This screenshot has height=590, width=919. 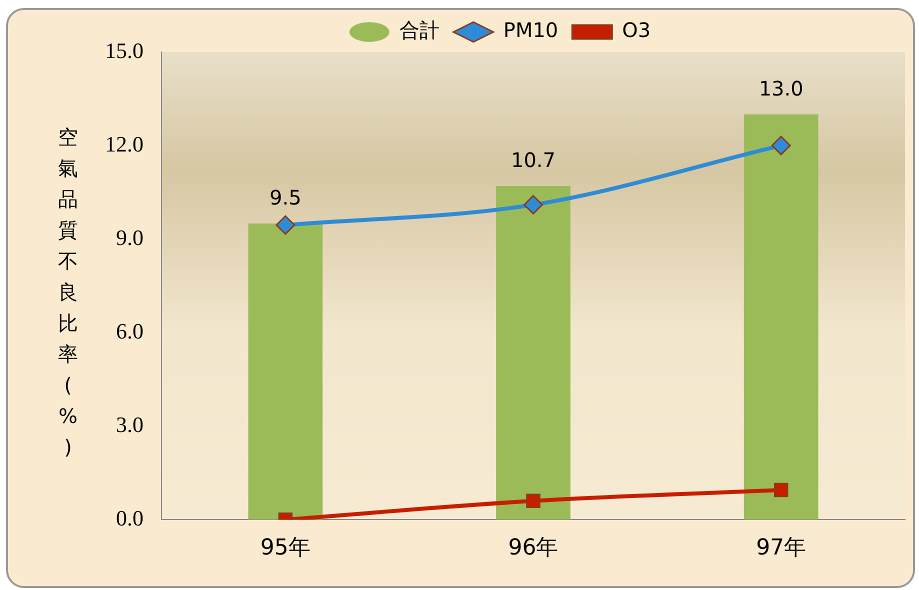 I want to click on legend-label: O3, so click(x=636, y=30).